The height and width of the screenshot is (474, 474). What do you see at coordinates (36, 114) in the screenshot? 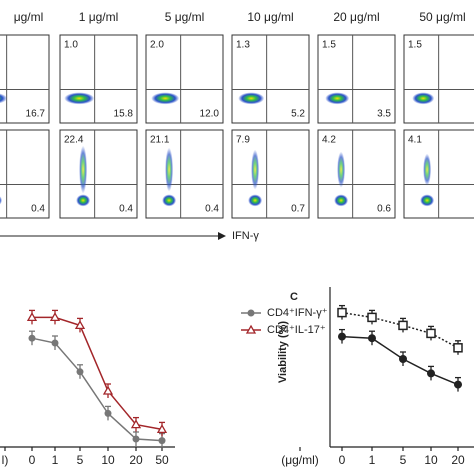
I see `quadrant-value: 16.7` at bounding box center [36, 114].